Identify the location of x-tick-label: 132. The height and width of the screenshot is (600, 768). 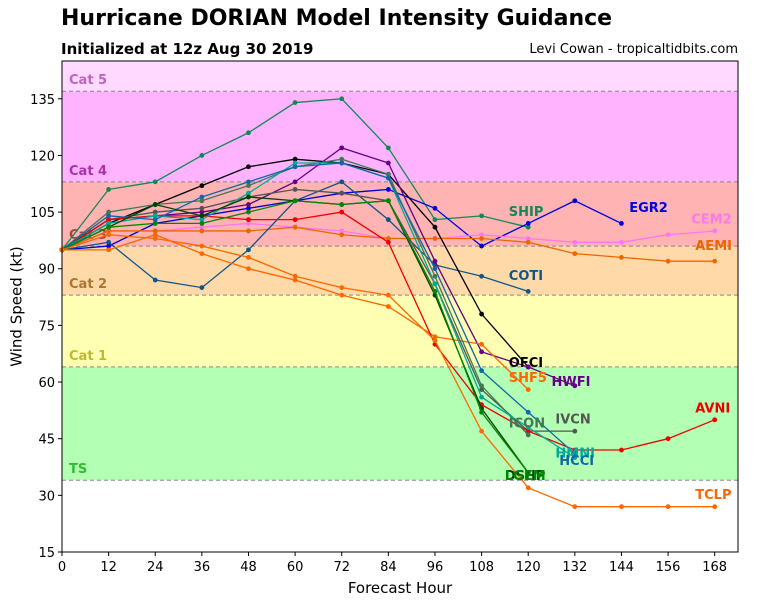
(574, 567).